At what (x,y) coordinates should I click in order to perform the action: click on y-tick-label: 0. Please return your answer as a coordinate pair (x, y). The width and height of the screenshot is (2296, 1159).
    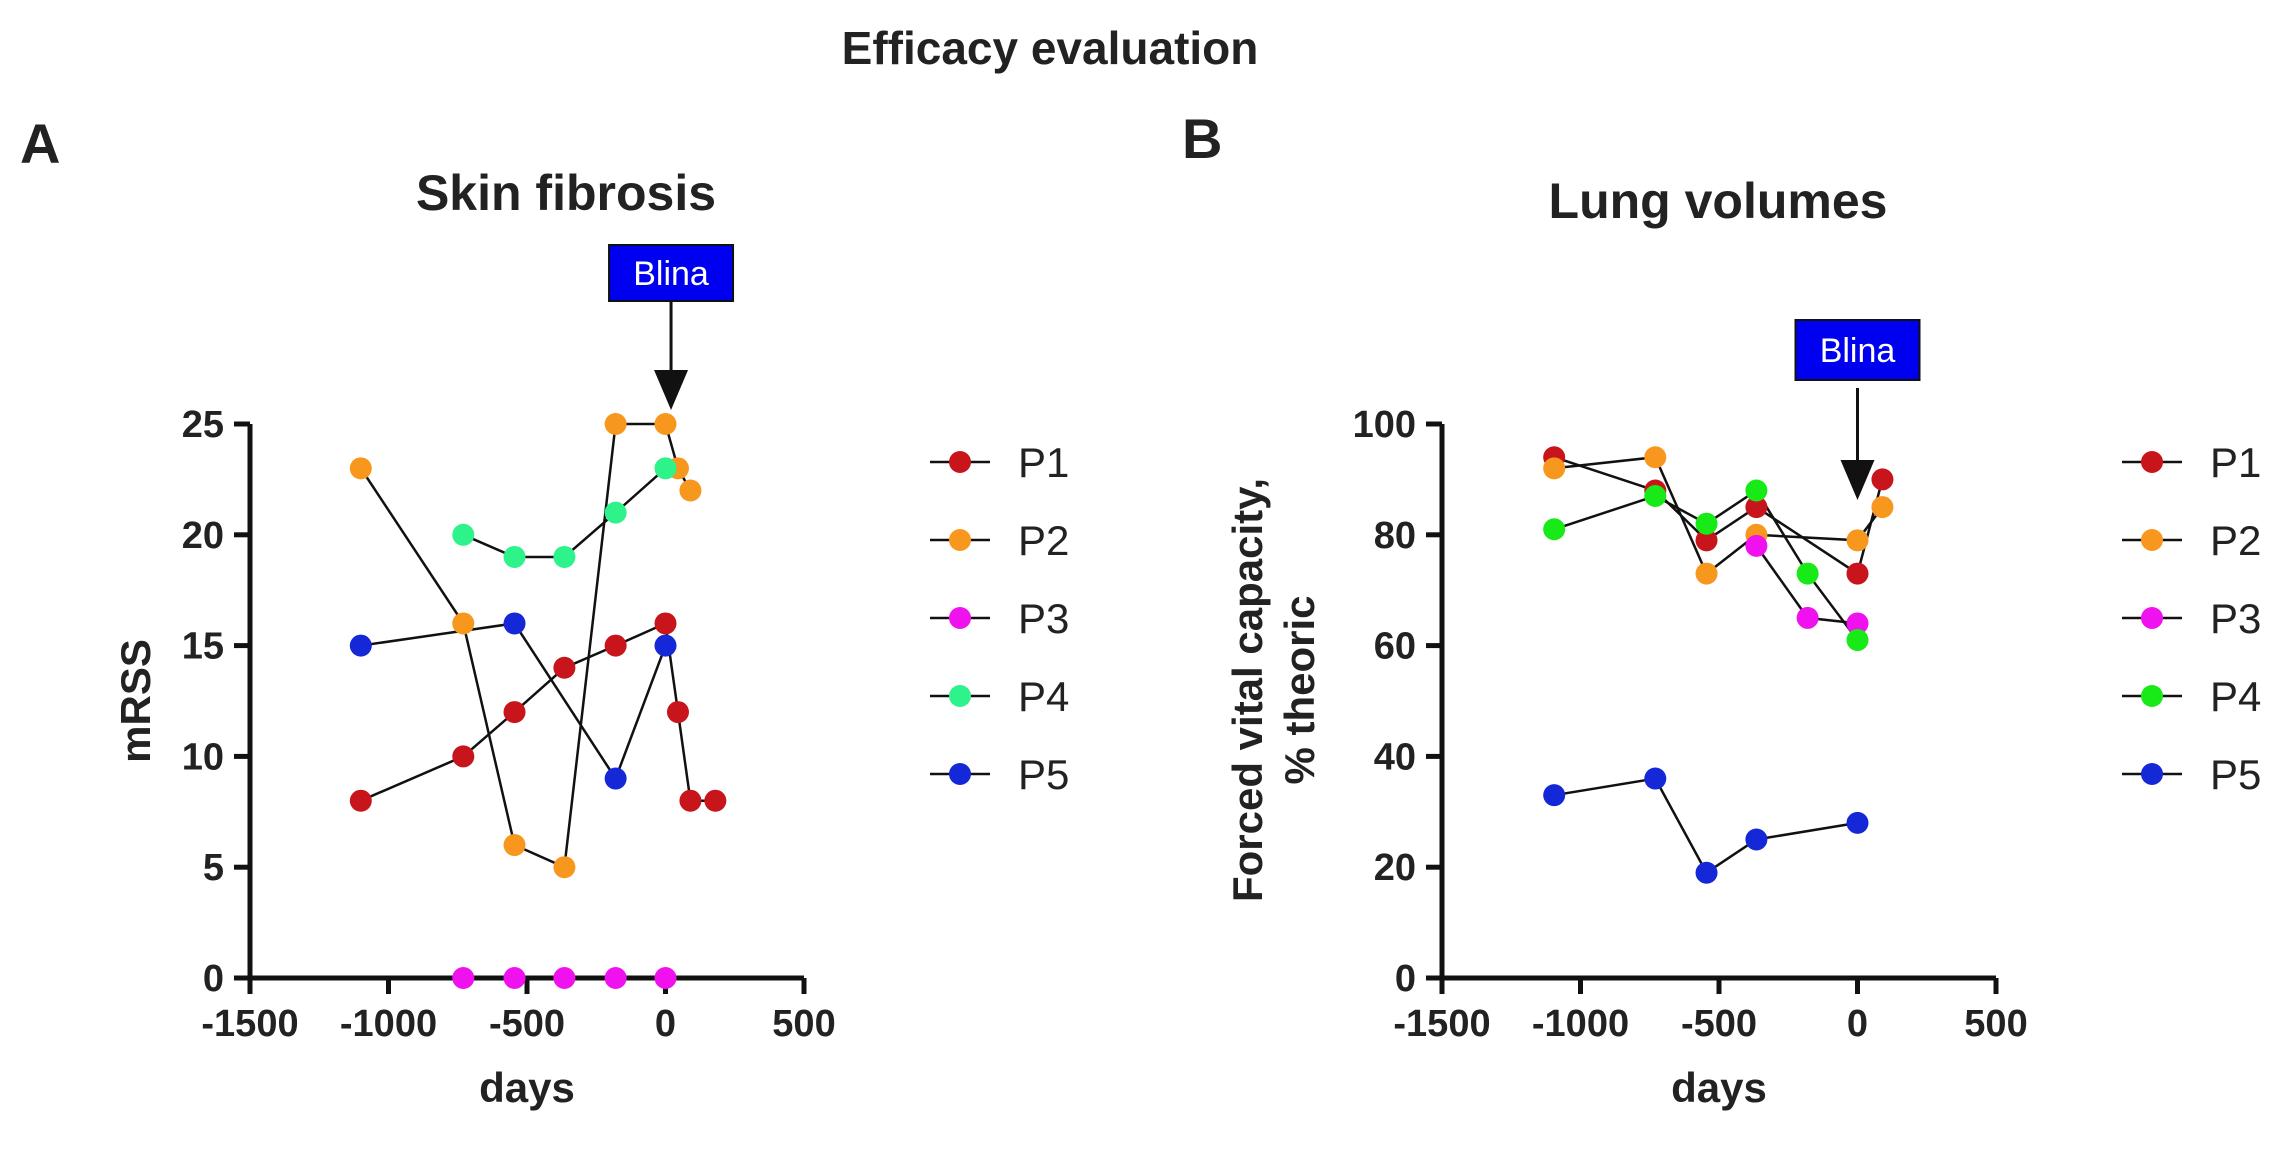
    Looking at the image, I should click on (1405, 979).